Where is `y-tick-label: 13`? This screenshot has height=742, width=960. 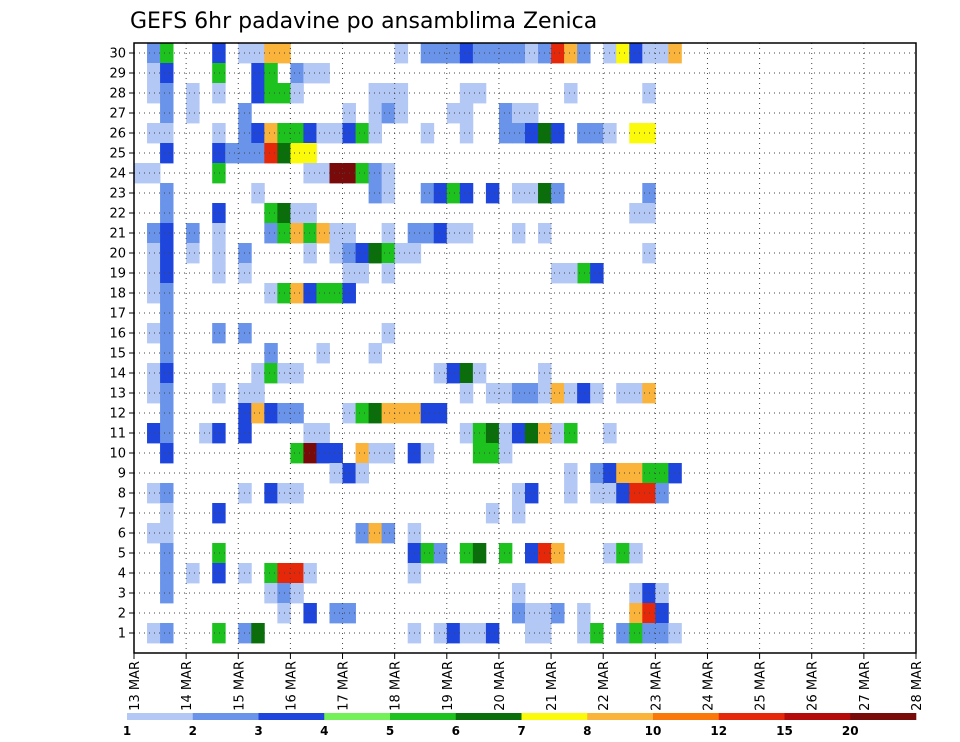
y-tick-label: 13 is located at coordinates (117, 394).